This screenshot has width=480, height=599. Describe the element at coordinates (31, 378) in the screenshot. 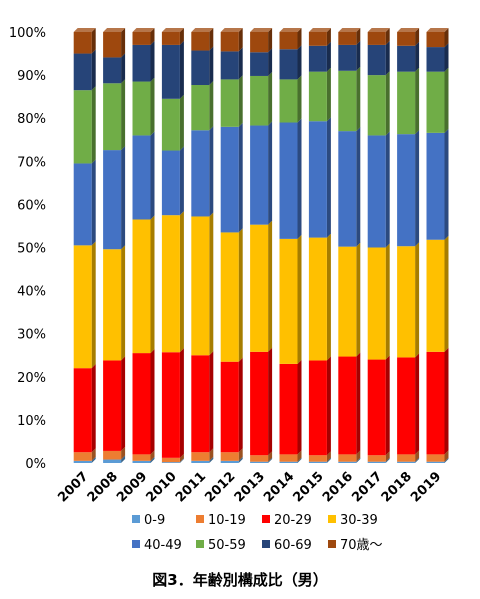

I see `y-tick-label: 20%` at that location.